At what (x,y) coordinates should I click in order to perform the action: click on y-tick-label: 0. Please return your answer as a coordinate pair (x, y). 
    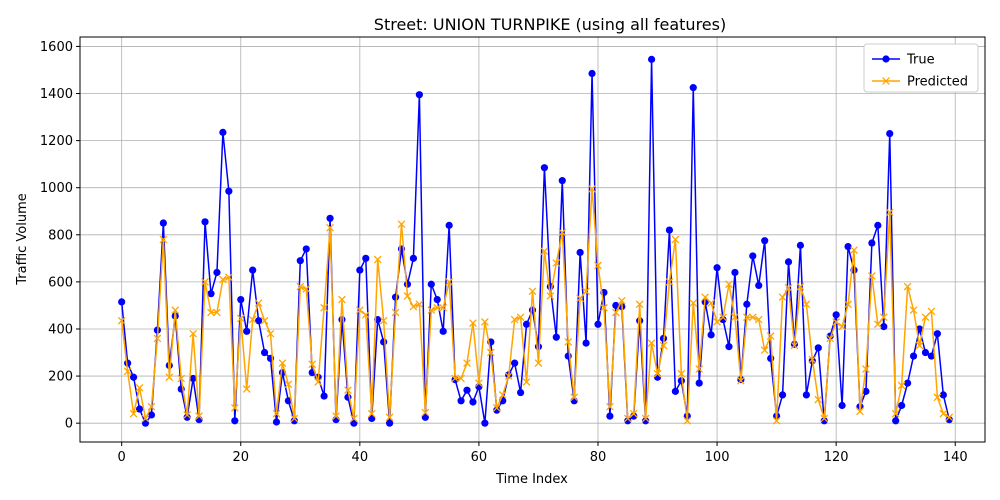
    Looking at the image, I should click on (69, 424).